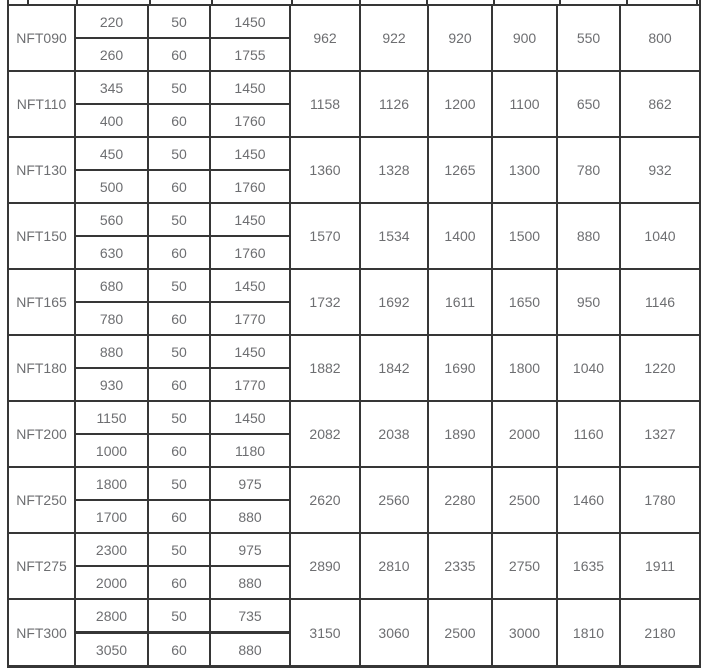  Describe the element at coordinates (111, 516) in the screenshot. I see `sub-value-cell: 1700` at that location.